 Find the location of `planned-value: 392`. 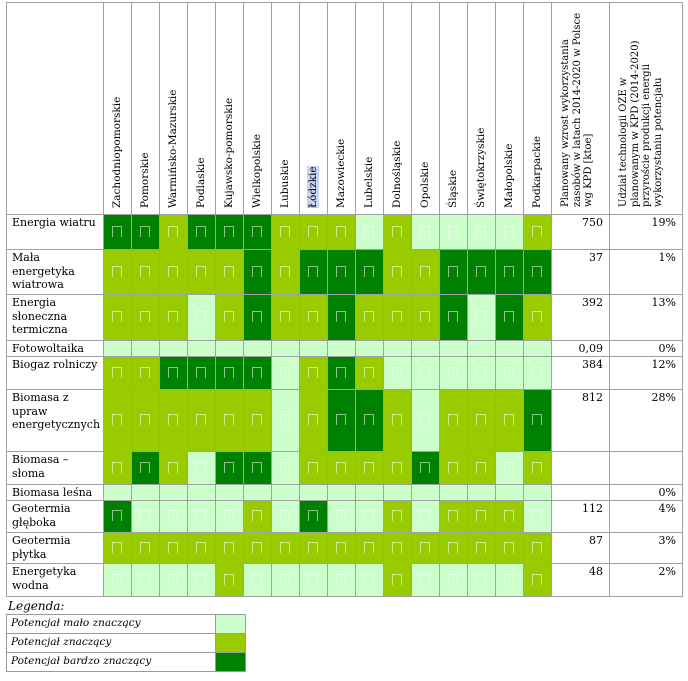

planned-value: 392 is located at coordinates (592, 302).